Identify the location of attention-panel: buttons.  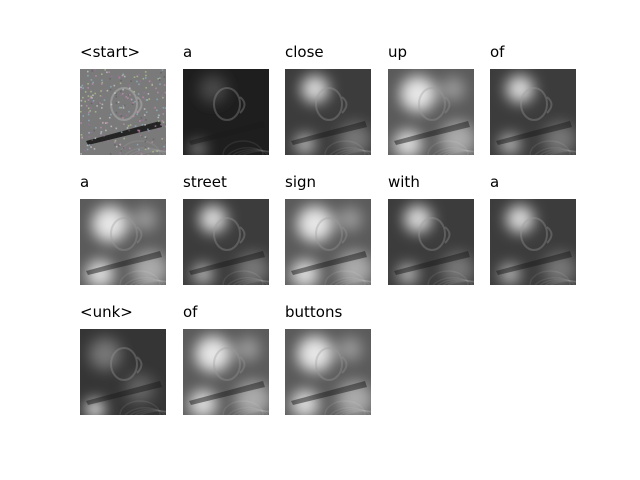
(328, 358).